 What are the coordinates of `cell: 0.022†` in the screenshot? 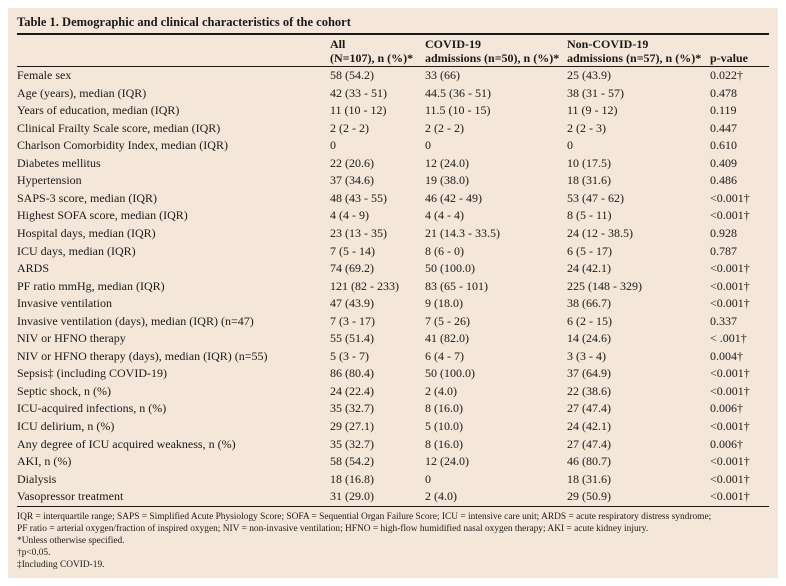 It's located at (726, 75).